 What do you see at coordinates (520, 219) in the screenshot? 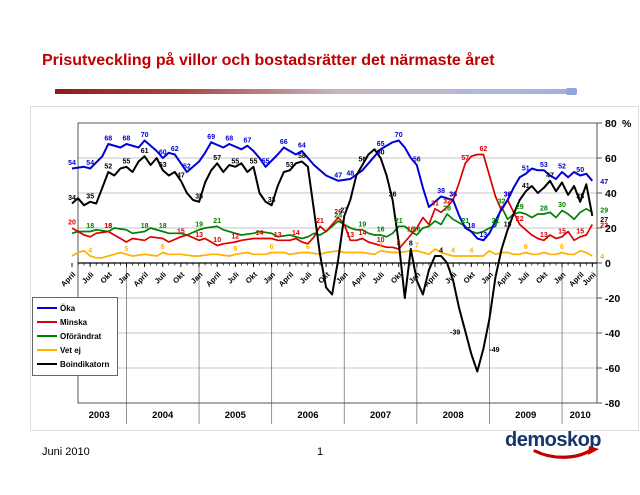
I see `data-label: 22` at bounding box center [520, 219].